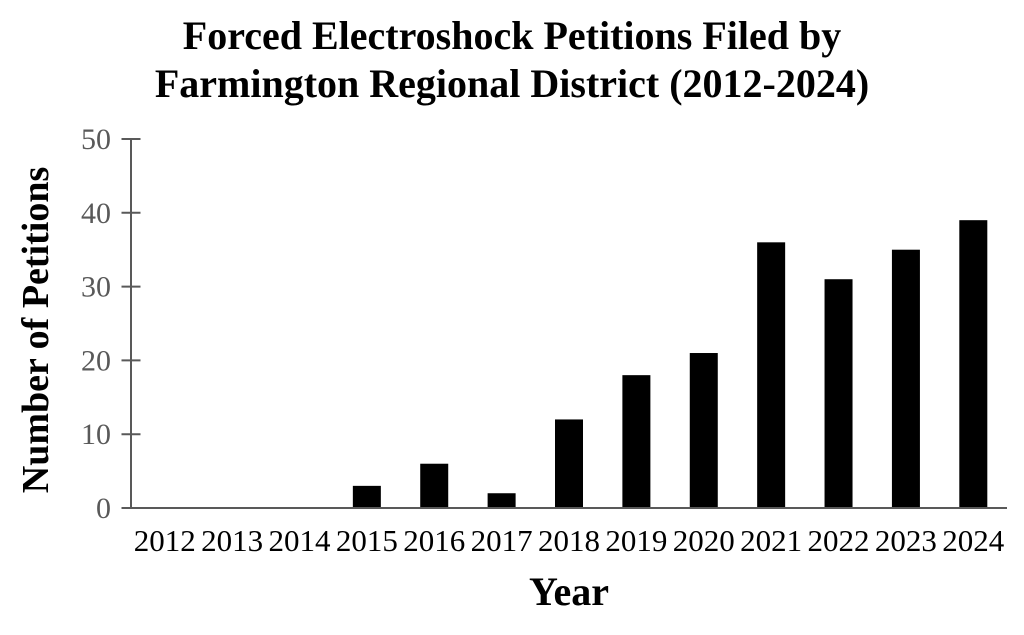 The width and height of the screenshot is (1024, 635). Describe the element at coordinates (771, 375) in the screenshot. I see `bar-2021` at that location.